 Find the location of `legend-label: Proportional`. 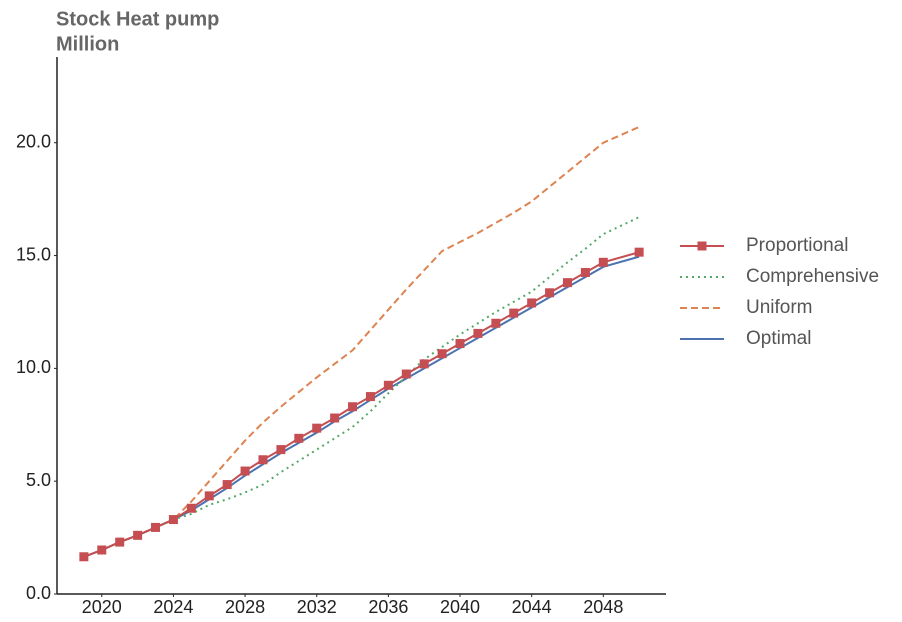

legend-label: Proportional is located at coordinates (797, 245).